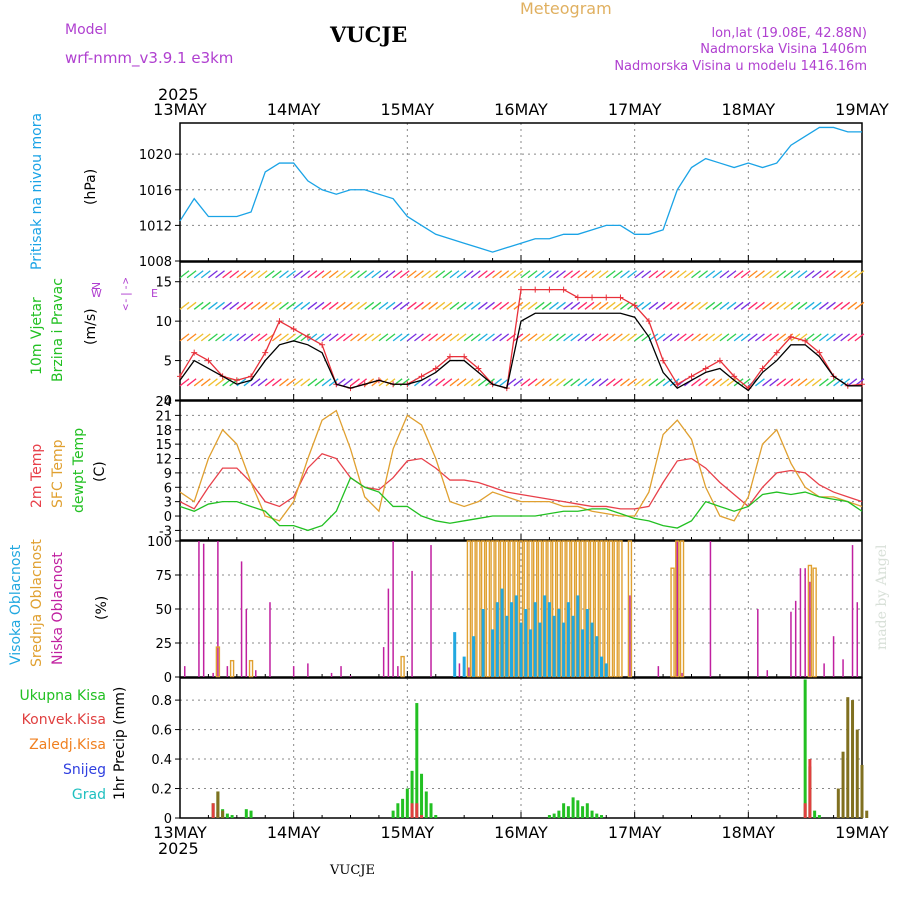 This screenshot has height=900, width=900. Describe the element at coordinates (168, 474) in the screenshot. I see `y-tick-label: 9` at that location.